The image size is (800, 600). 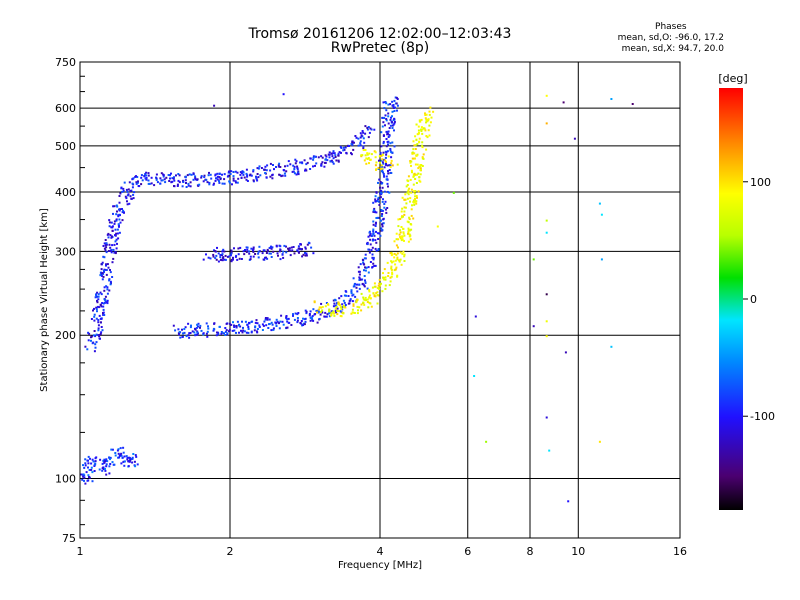 What do you see at coordinates (680, 551) in the screenshot?
I see `x-tick-label: 16` at bounding box center [680, 551].